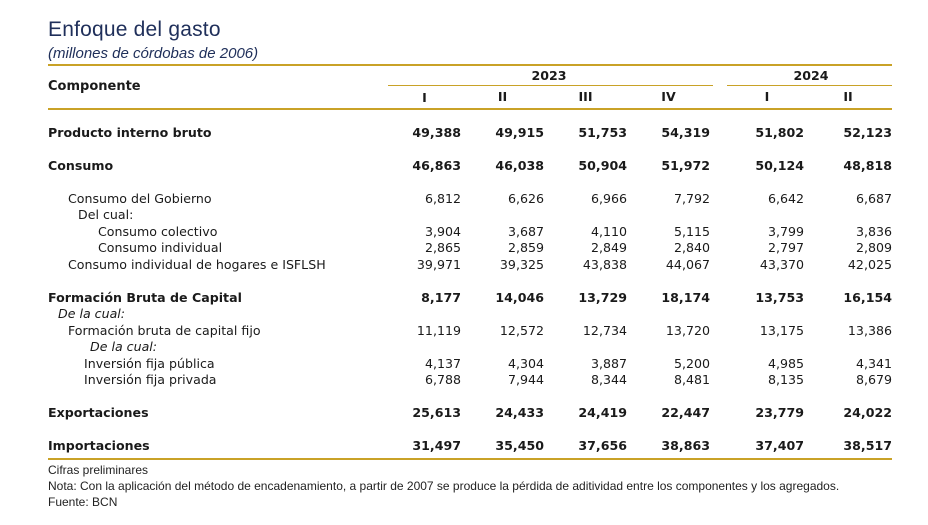 The height and width of the screenshot is (525, 928). What do you see at coordinates (602, 412) in the screenshot?
I see `cell-value: 24,419` at bounding box center [602, 412].